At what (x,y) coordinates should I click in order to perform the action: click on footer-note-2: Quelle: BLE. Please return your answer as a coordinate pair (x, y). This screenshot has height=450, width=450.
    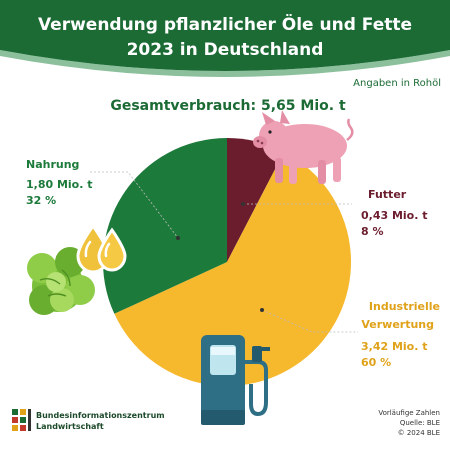
    Looking at the image, I should click on (420, 423).